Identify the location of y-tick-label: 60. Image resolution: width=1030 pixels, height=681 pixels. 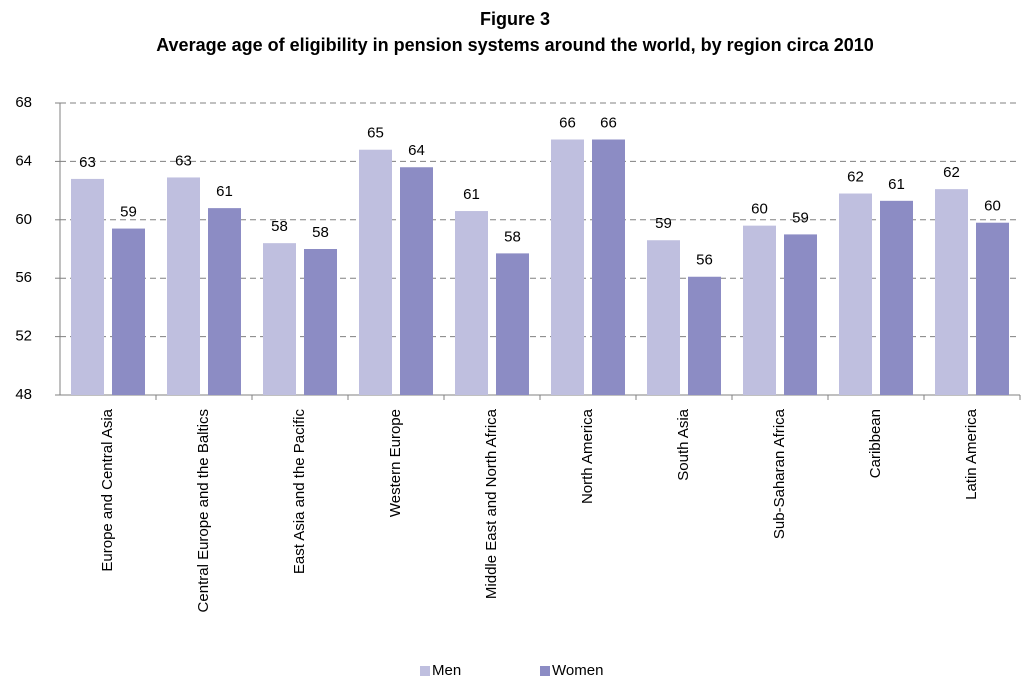
(23, 219).